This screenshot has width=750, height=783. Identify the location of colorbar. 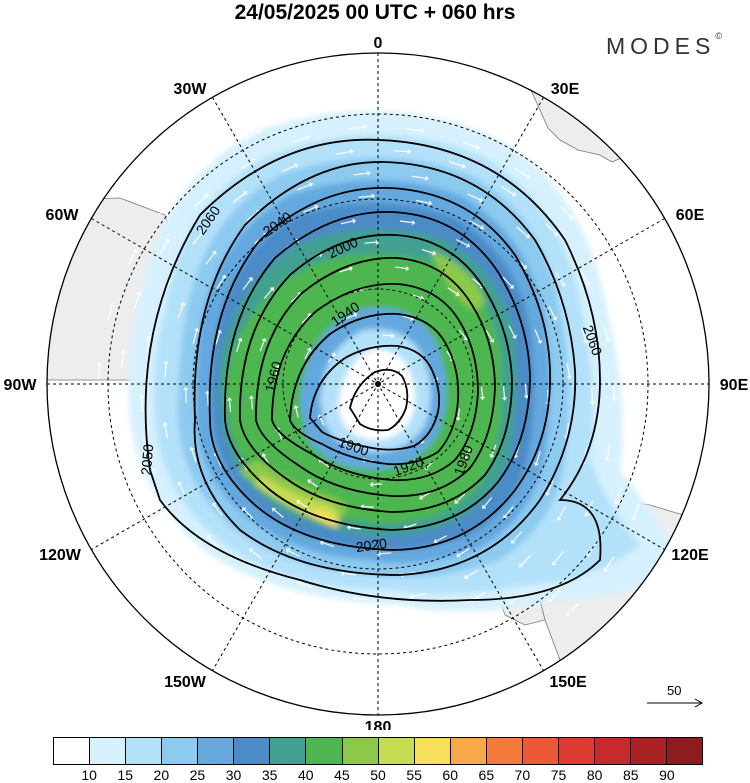
(378, 751).